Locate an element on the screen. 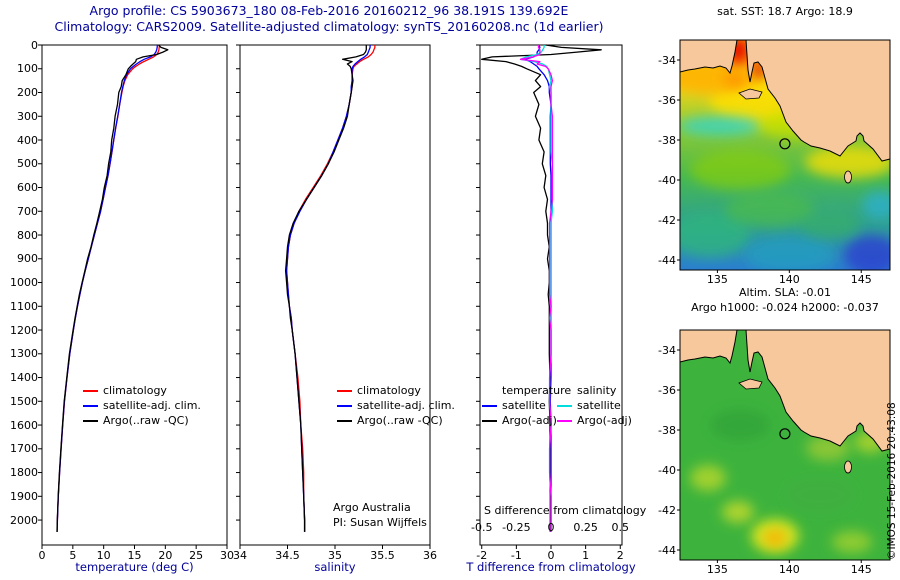 This screenshot has height=580, width=900. sla_map-field is located at coordinates (785, 445).